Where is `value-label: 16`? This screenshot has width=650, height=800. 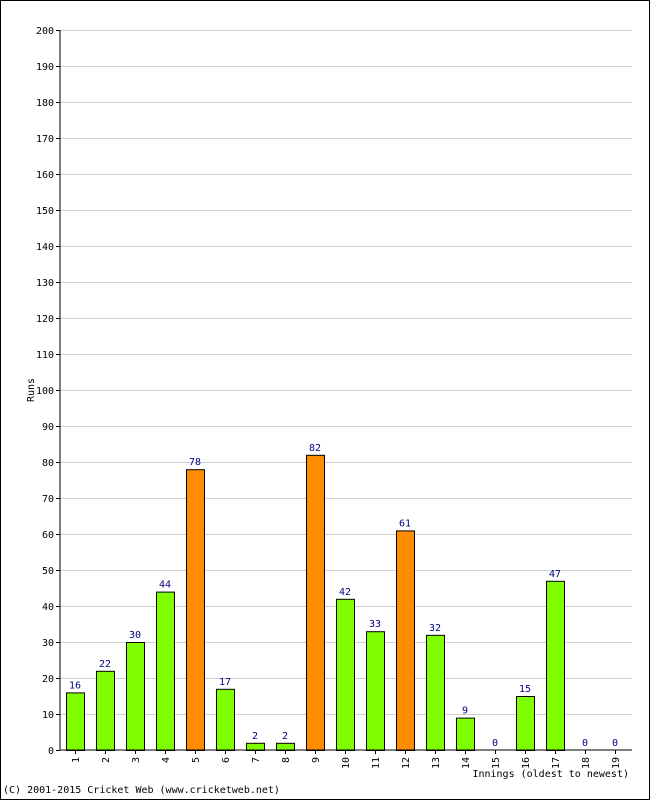
value-label: 16 is located at coordinates (75, 685).